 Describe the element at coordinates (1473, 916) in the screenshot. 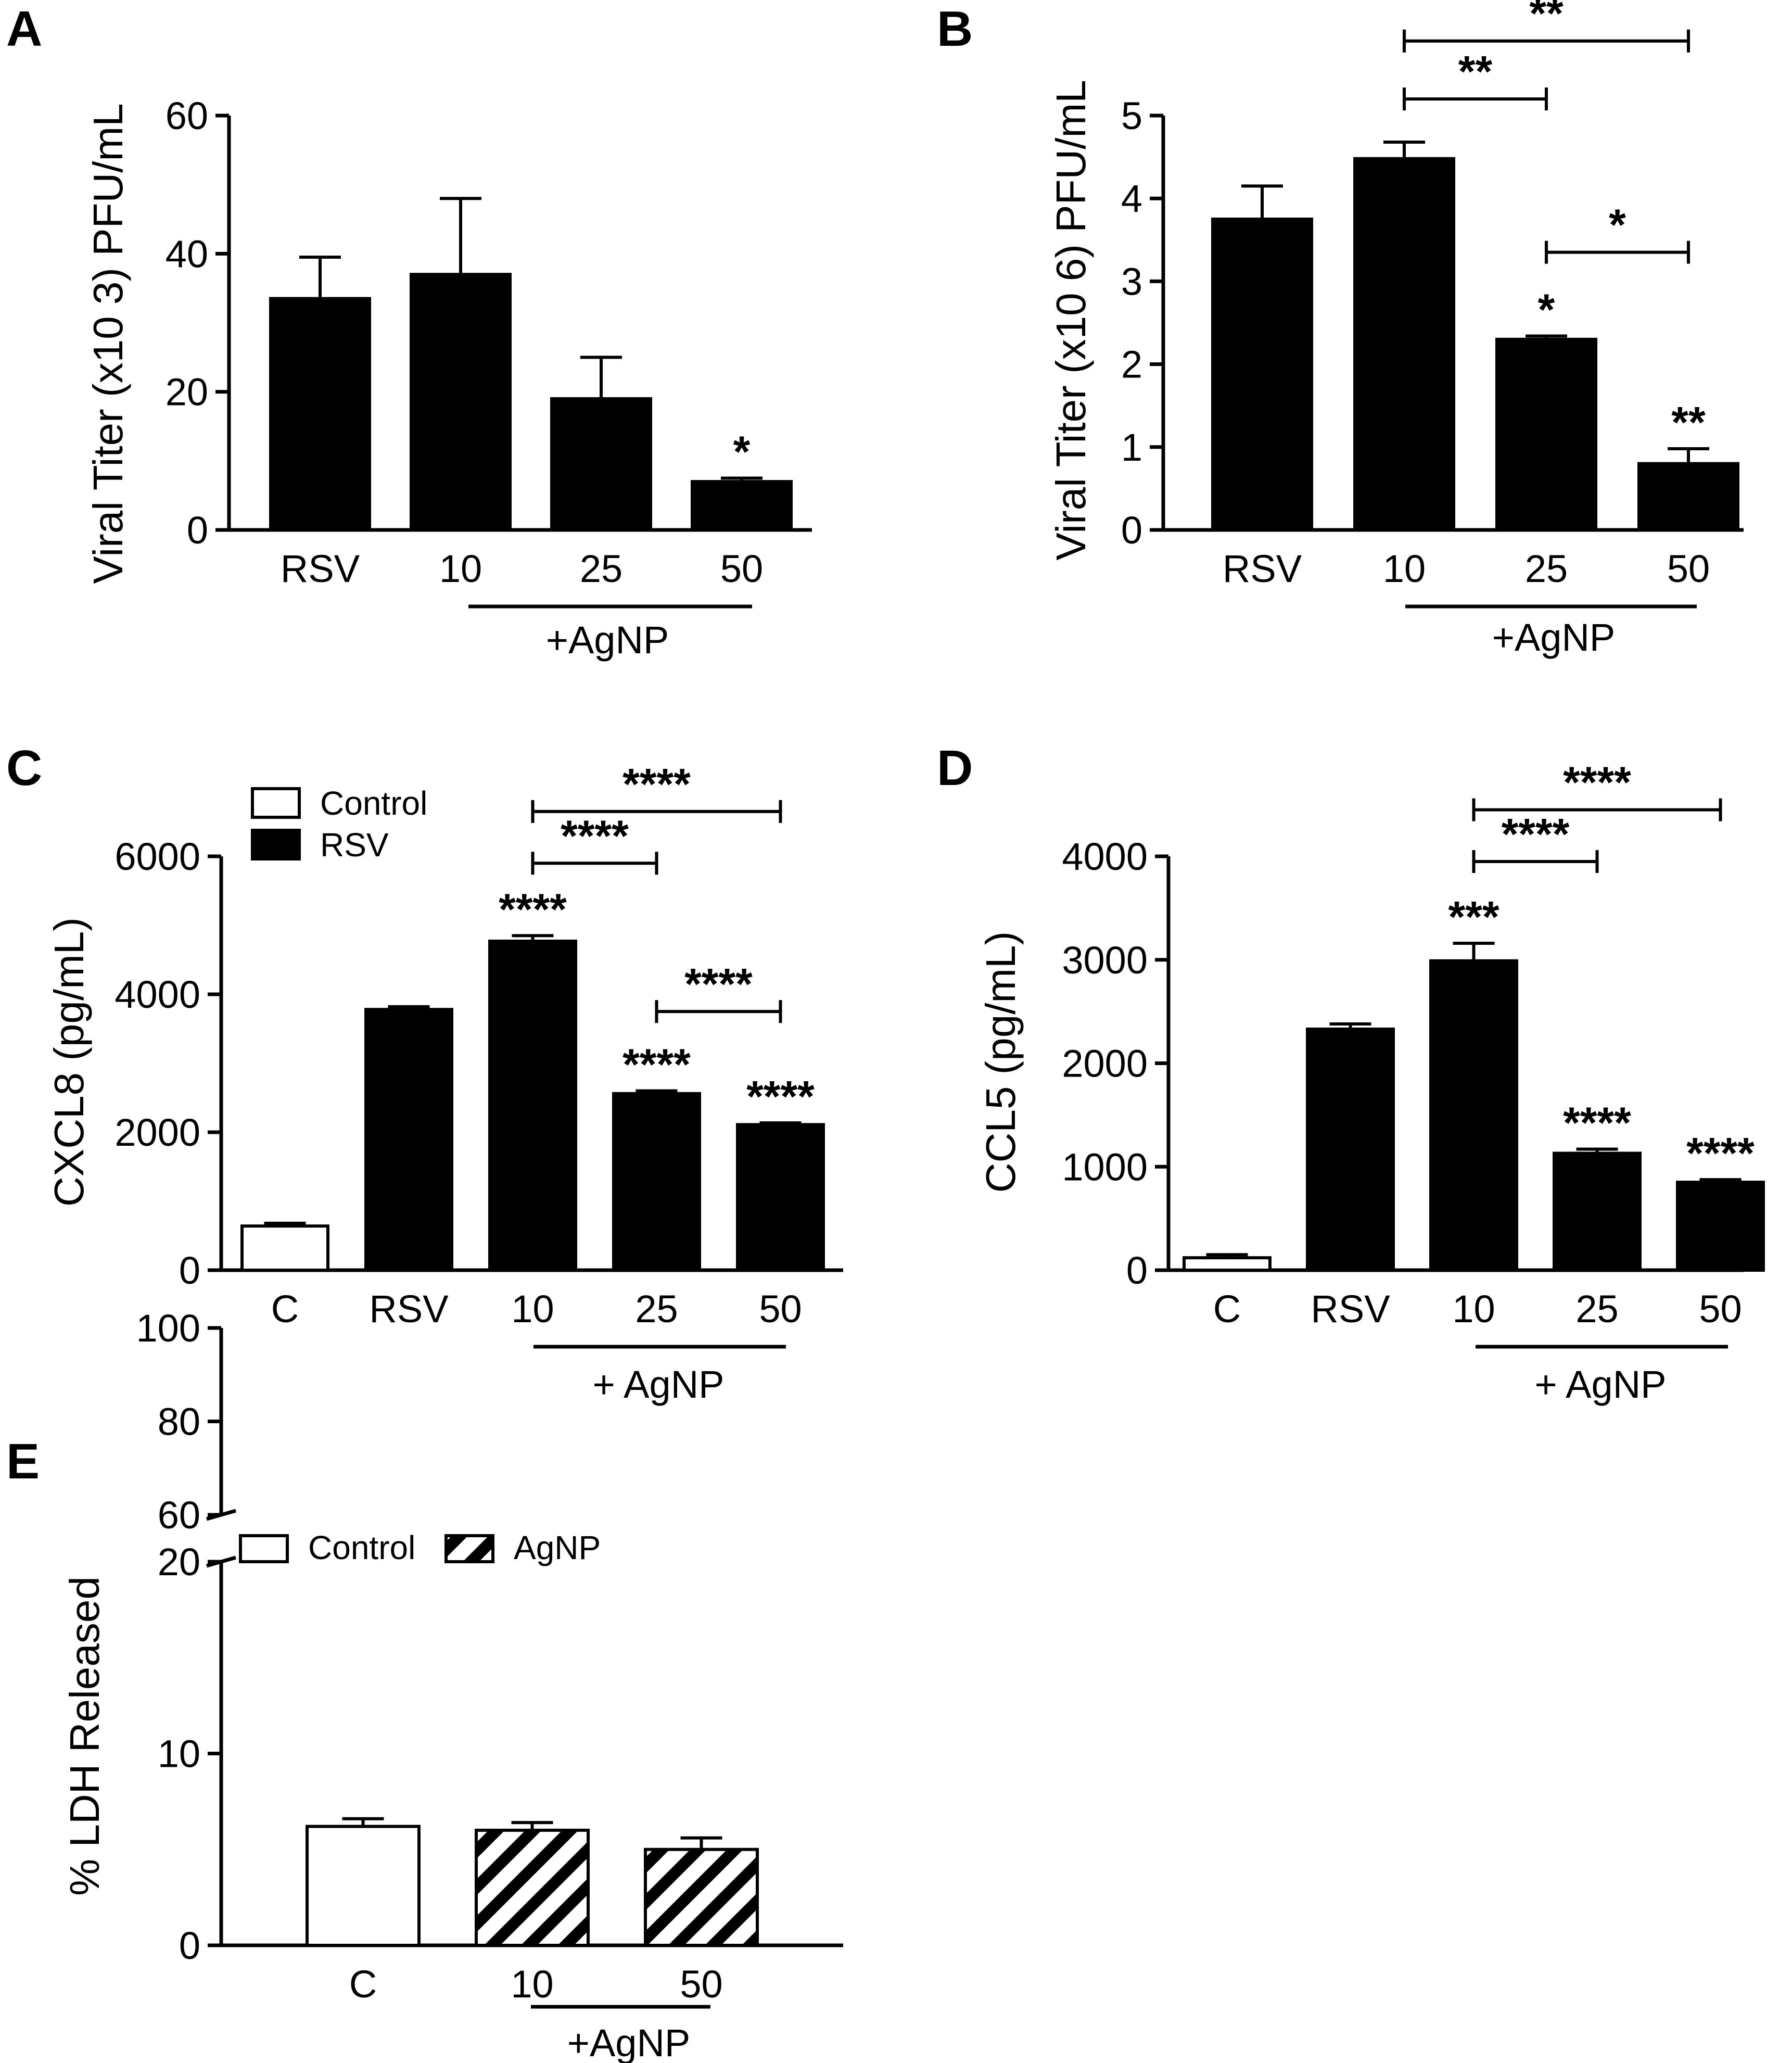

I see `significance-star-d: ***` at that location.